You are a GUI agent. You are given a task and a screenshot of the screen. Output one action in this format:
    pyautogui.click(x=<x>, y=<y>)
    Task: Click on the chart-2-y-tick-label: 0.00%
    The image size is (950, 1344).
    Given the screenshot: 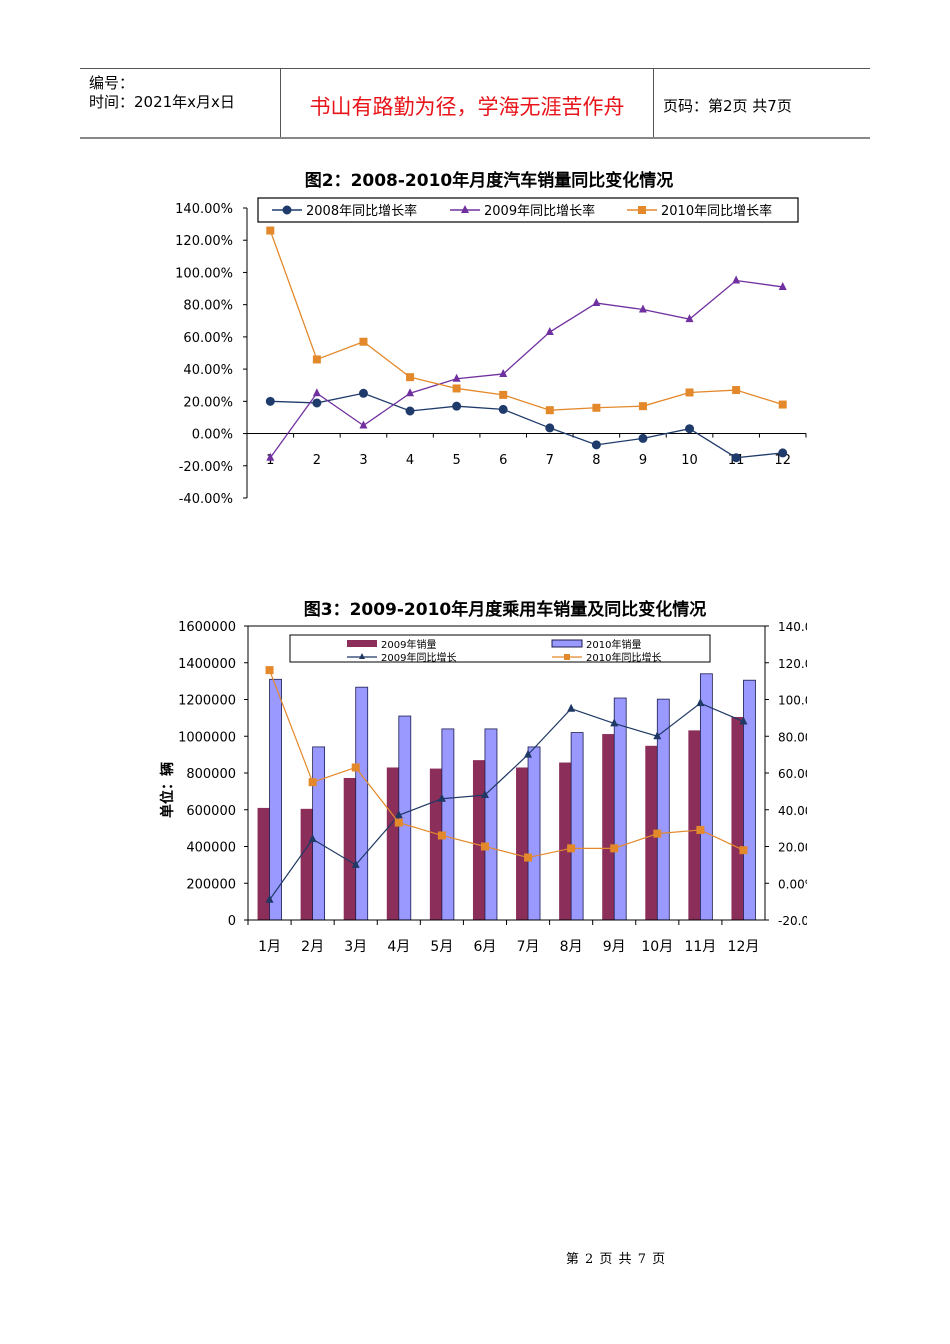 What is the action you would take?
    pyautogui.click(x=212, y=435)
    